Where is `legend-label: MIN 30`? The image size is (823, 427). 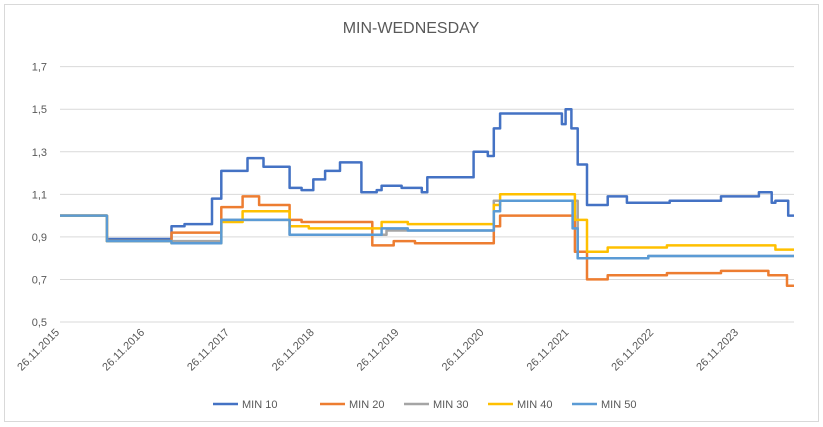
legend-label: MIN 30 is located at coordinates (450, 405).